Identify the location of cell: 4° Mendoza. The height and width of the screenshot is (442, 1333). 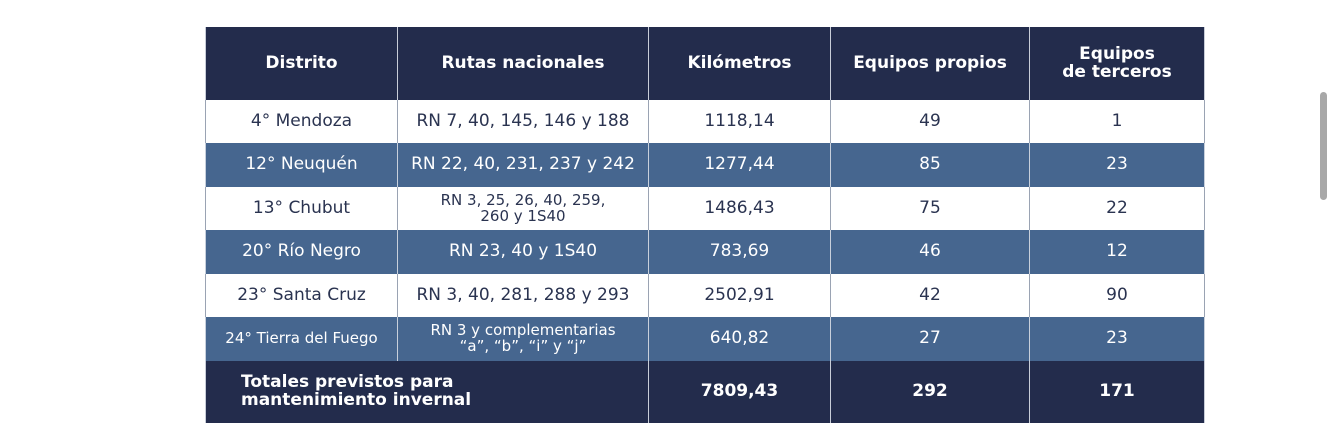
(301, 121).